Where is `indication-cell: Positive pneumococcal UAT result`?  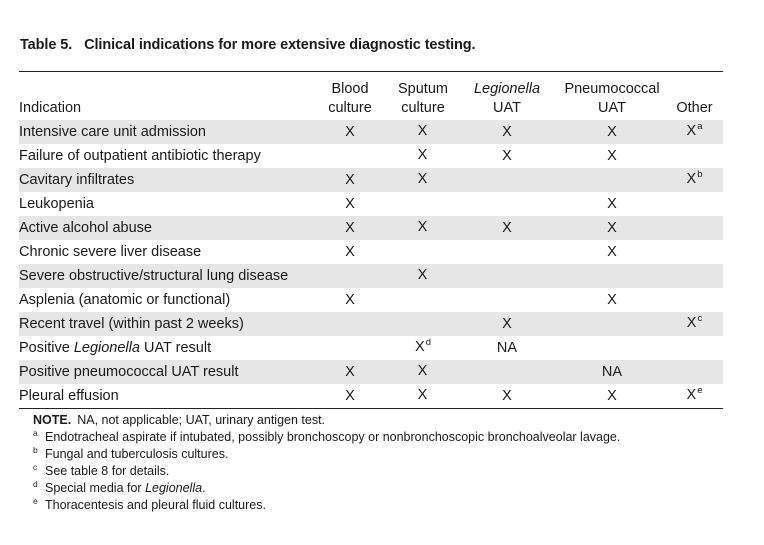 indication-cell: Positive pneumococcal UAT result is located at coordinates (164, 372).